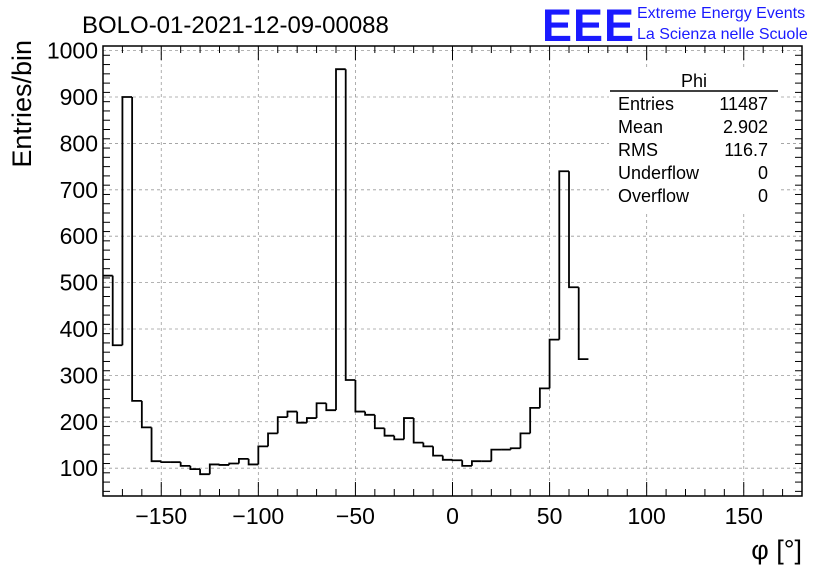 This screenshot has width=836, height=572. What do you see at coordinates (721, 13) in the screenshot?
I see `logo-line-1: Extreme Energy Events` at bounding box center [721, 13].